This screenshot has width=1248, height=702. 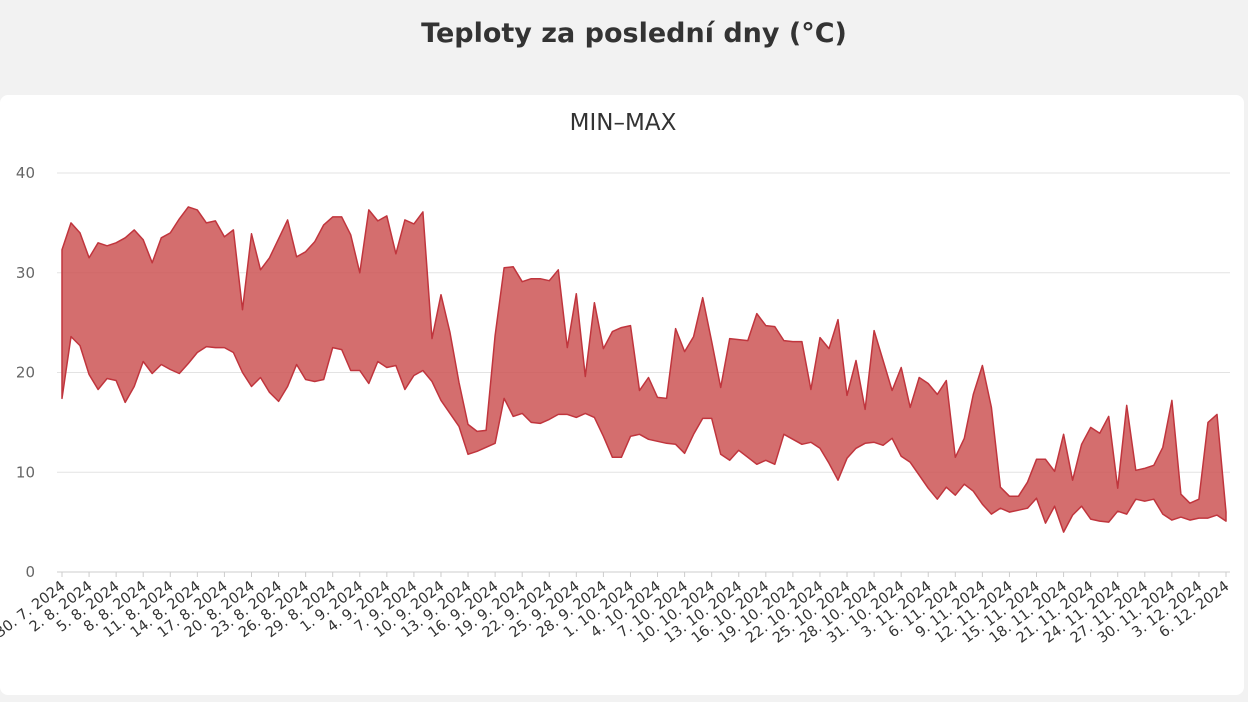 What do you see at coordinates (634, 33) in the screenshot?
I see `page-title: Teploty za poslední dny (°C)` at bounding box center [634, 33].